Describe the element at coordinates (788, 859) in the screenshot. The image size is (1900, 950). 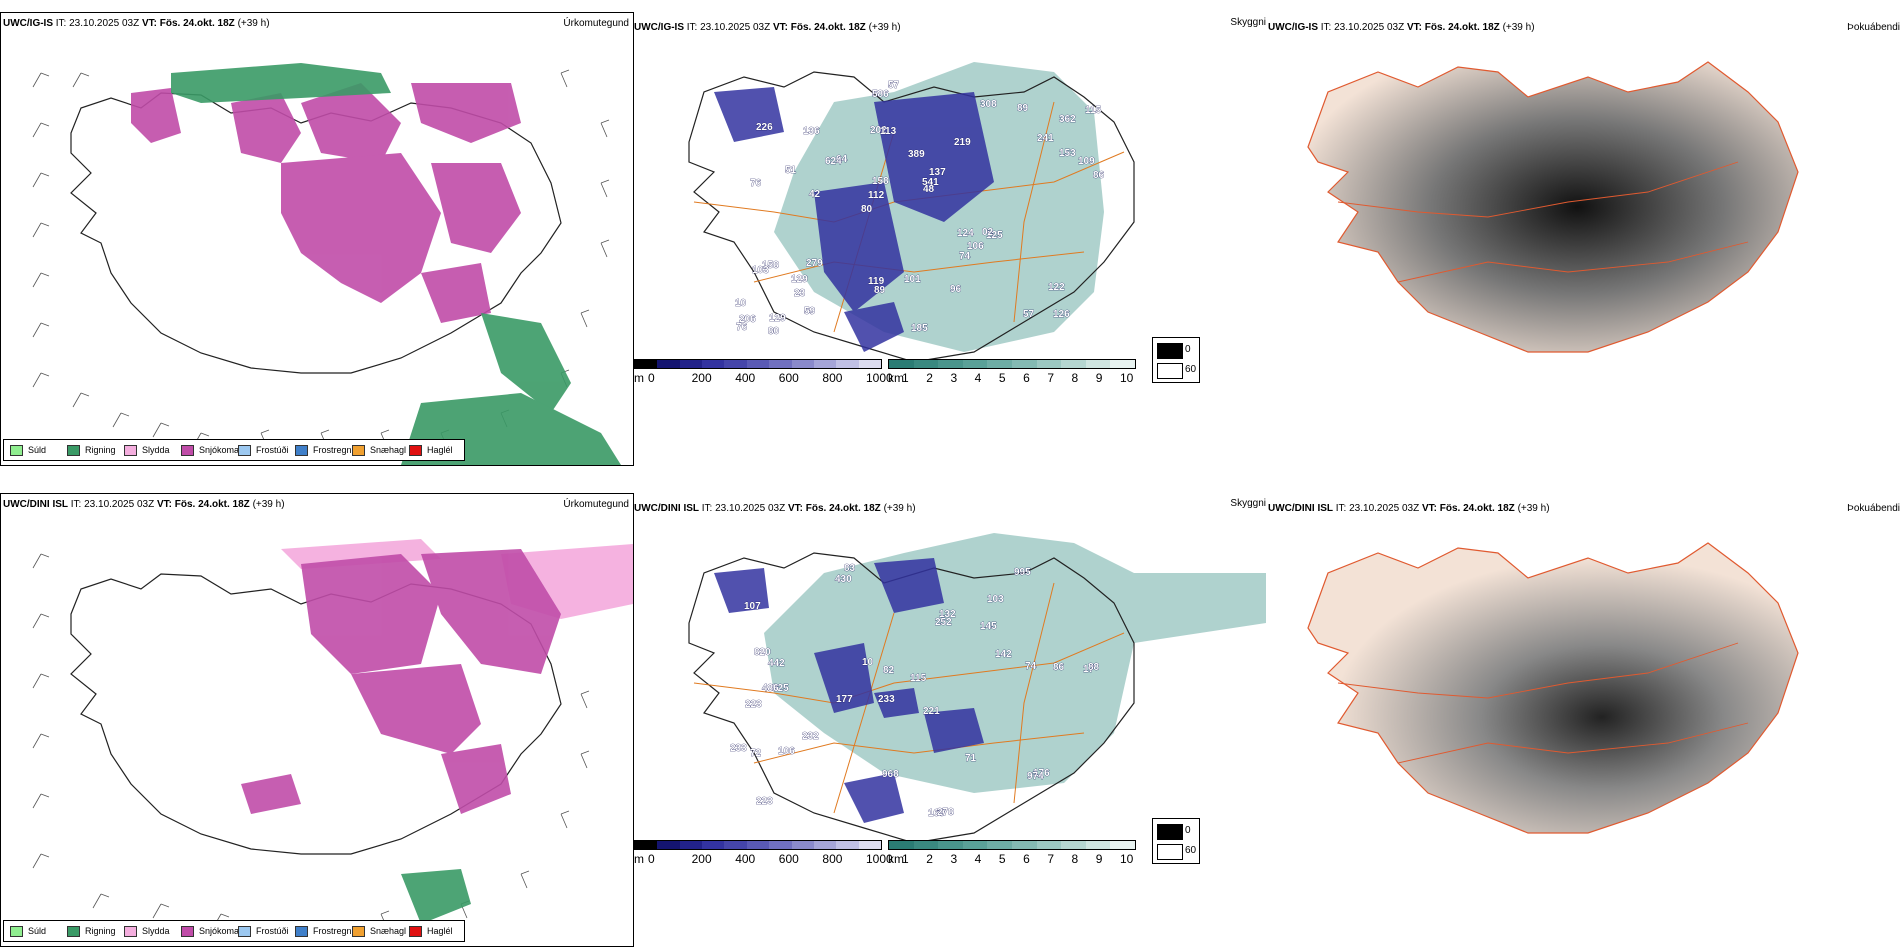
I see `colorbar-tick: 600` at that location.